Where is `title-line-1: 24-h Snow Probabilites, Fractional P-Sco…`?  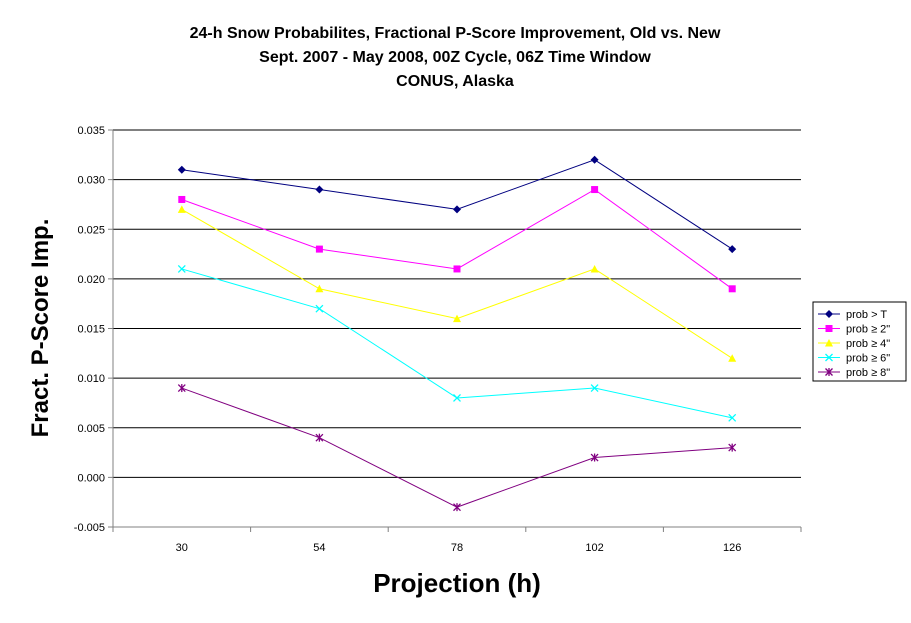
title-line-1: 24-h Snow Probabilites, Fractional P-Sco… is located at coordinates (455, 33).